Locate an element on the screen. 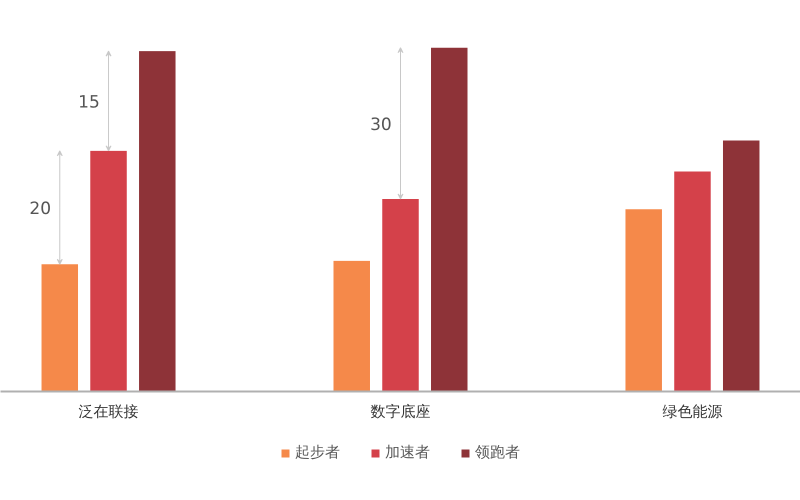  x-tick-label: 绿色能源 is located at coordinates (692, 411).